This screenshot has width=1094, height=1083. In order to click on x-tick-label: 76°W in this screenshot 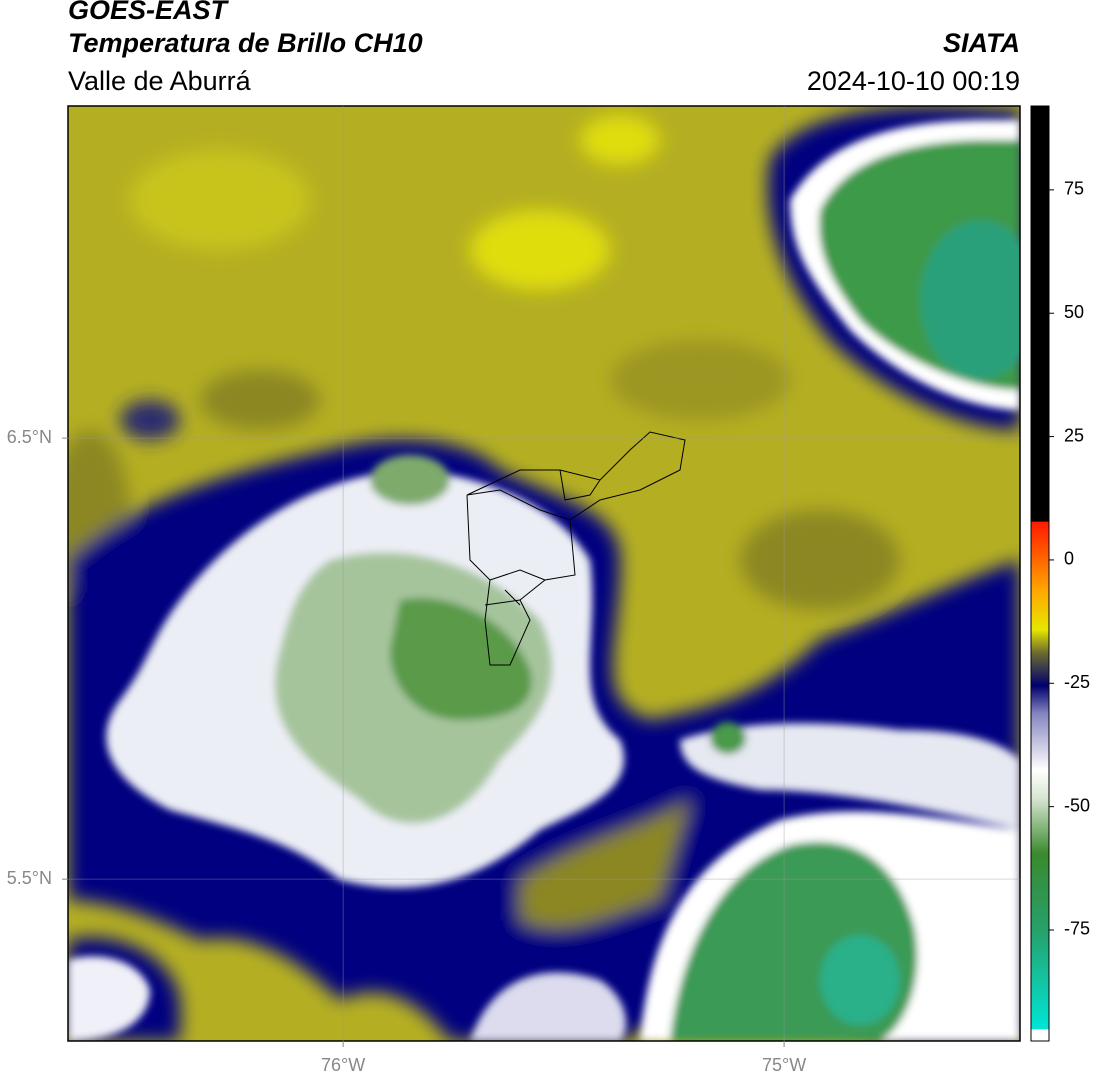, I will do `click(343, 1065)`.